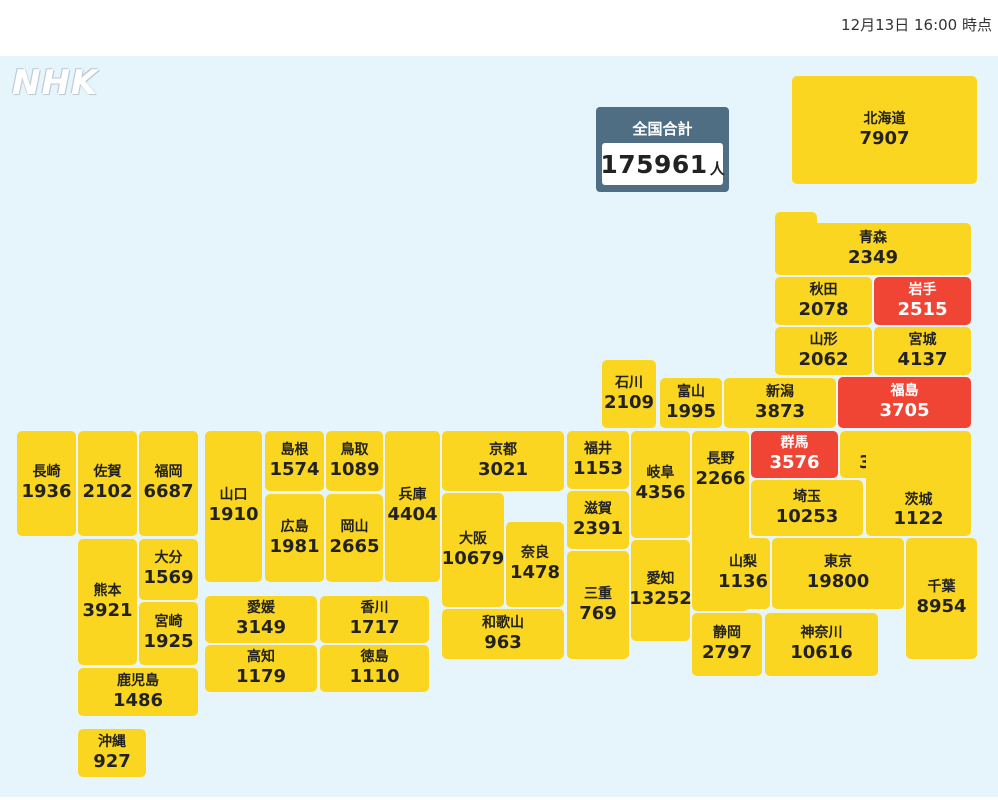 This screenshot has width=998, height=800. What do you see at coordinates (294, 461) in the screenshot?
I see `pref-tile-shimane: 島根 1574` at bounding box center [294, 461].